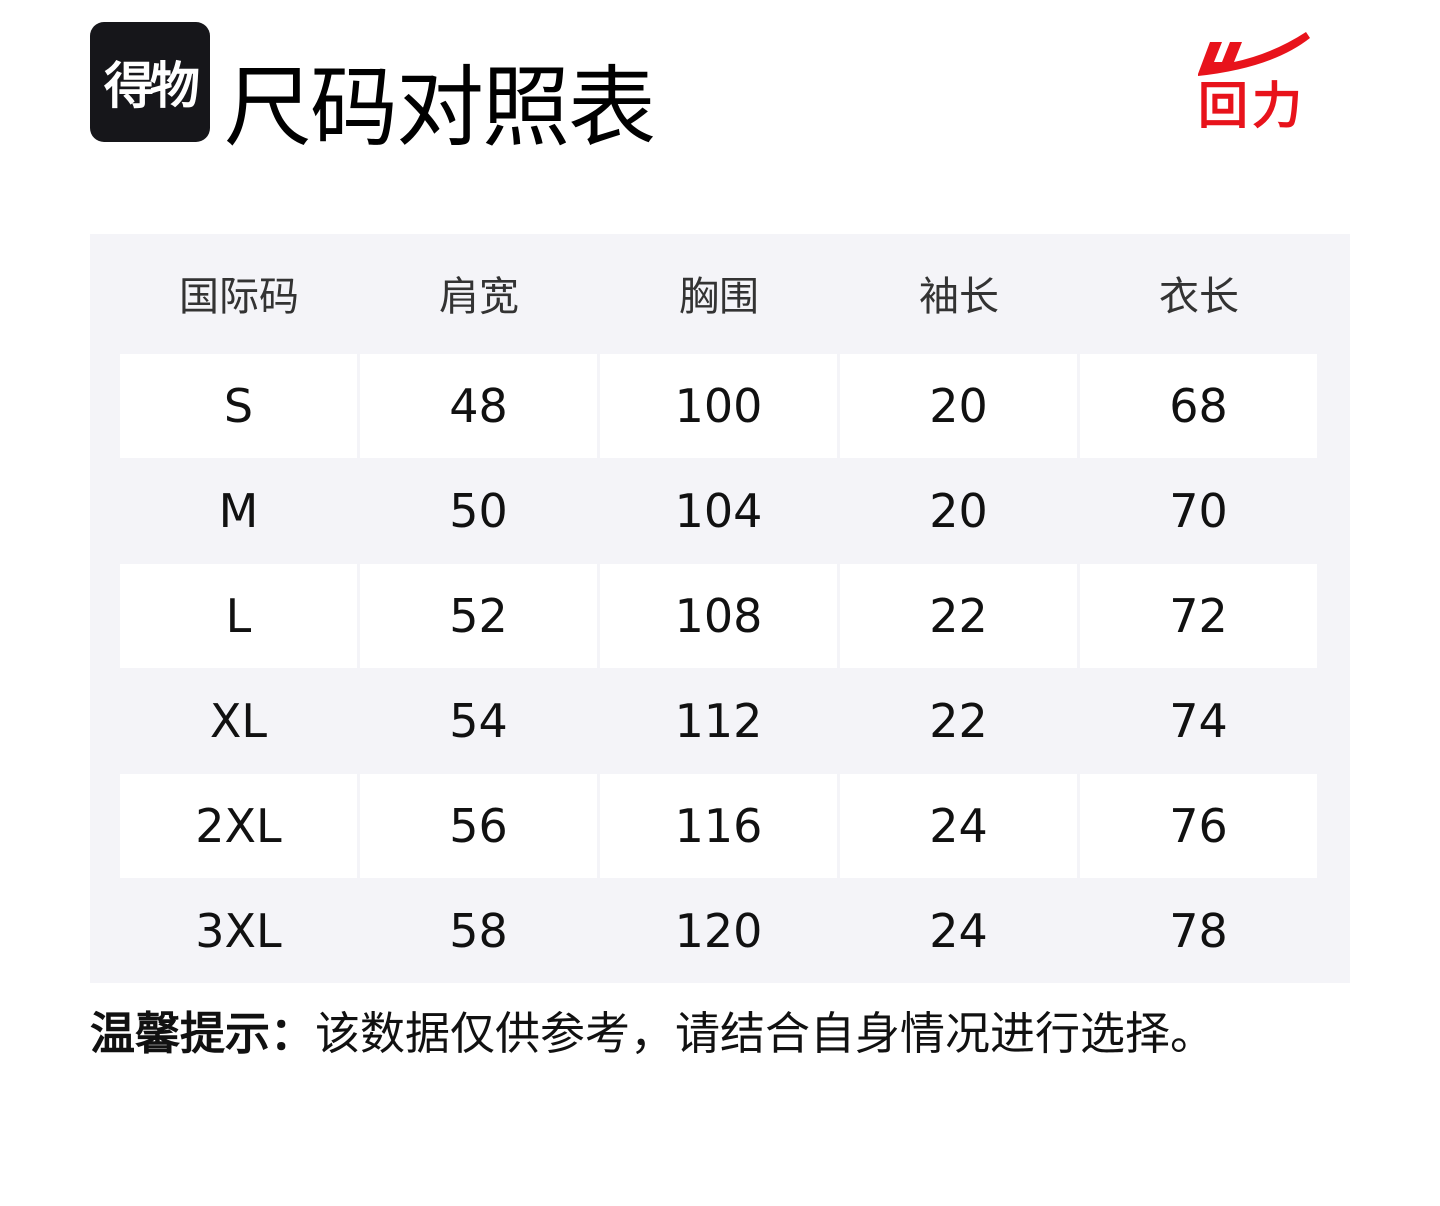  I want to click on table-cell: 108, so click(718, 616).